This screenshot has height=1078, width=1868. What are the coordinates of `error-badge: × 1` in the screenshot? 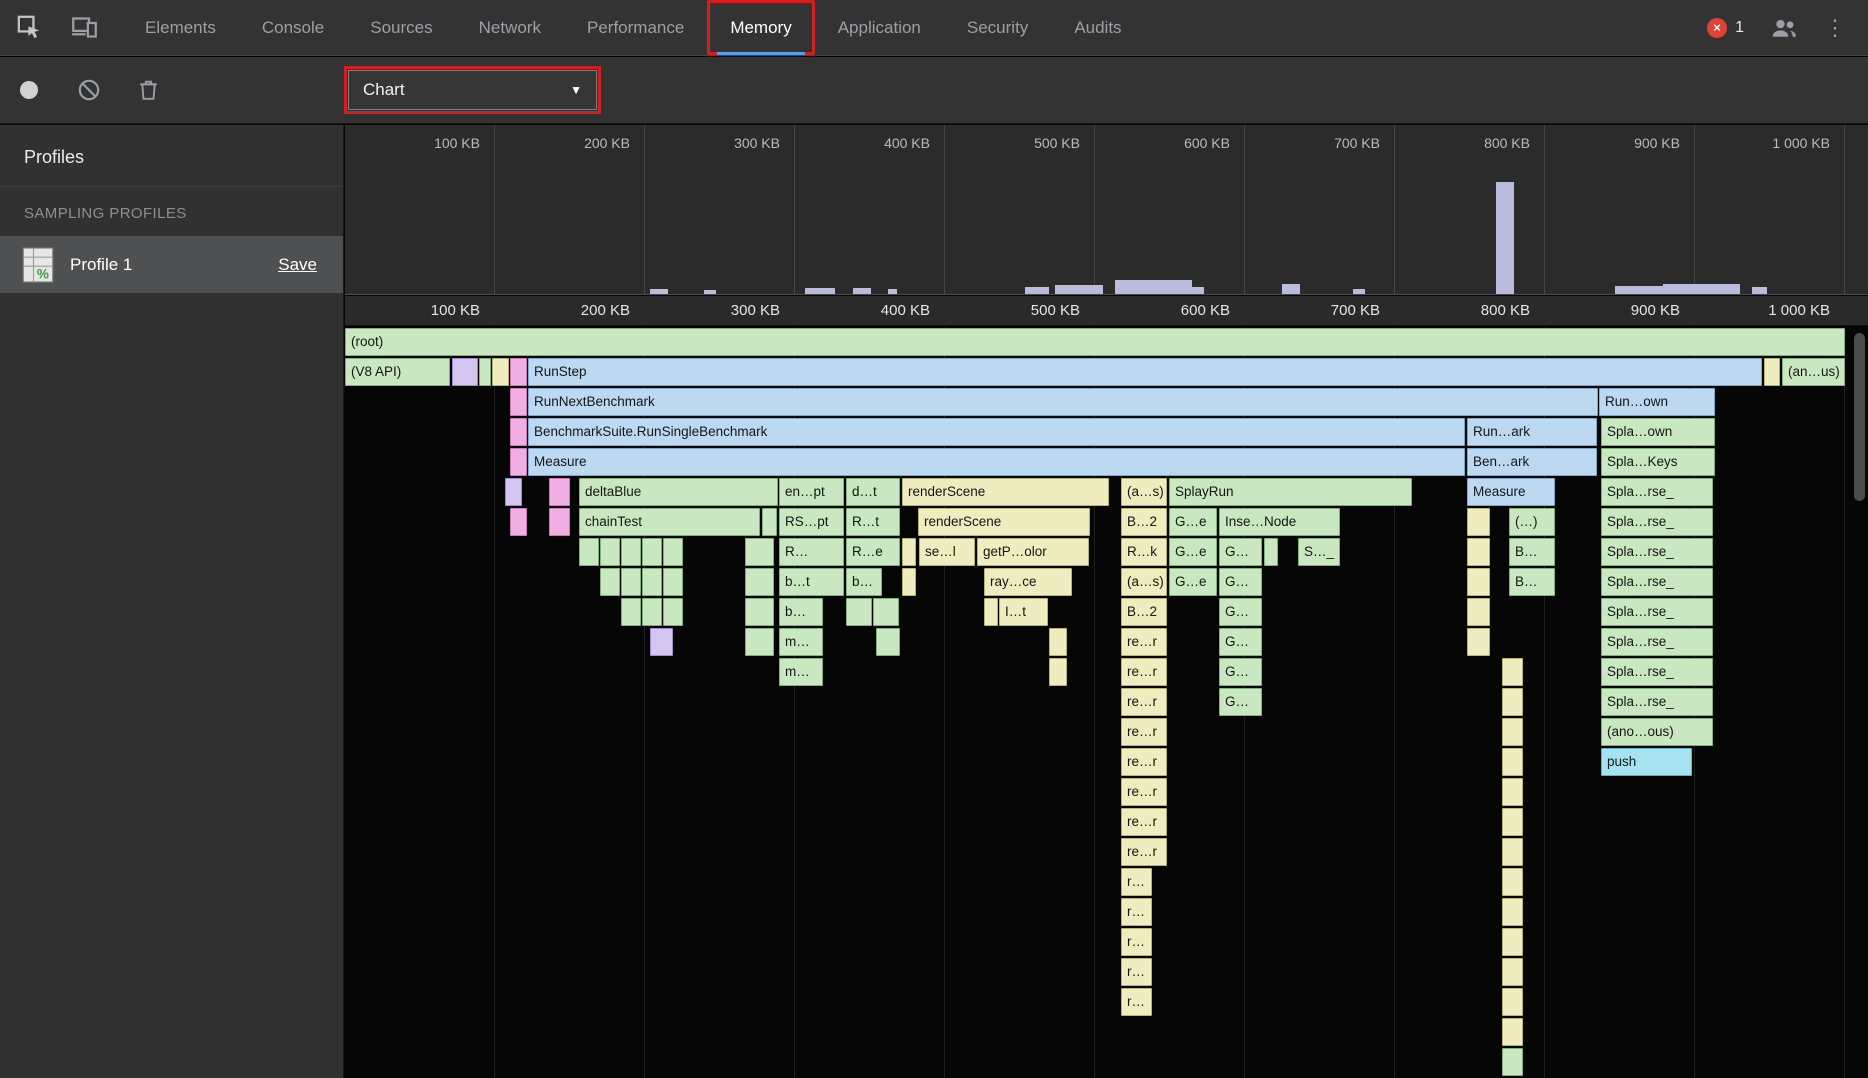 It's located at (1725, 27).